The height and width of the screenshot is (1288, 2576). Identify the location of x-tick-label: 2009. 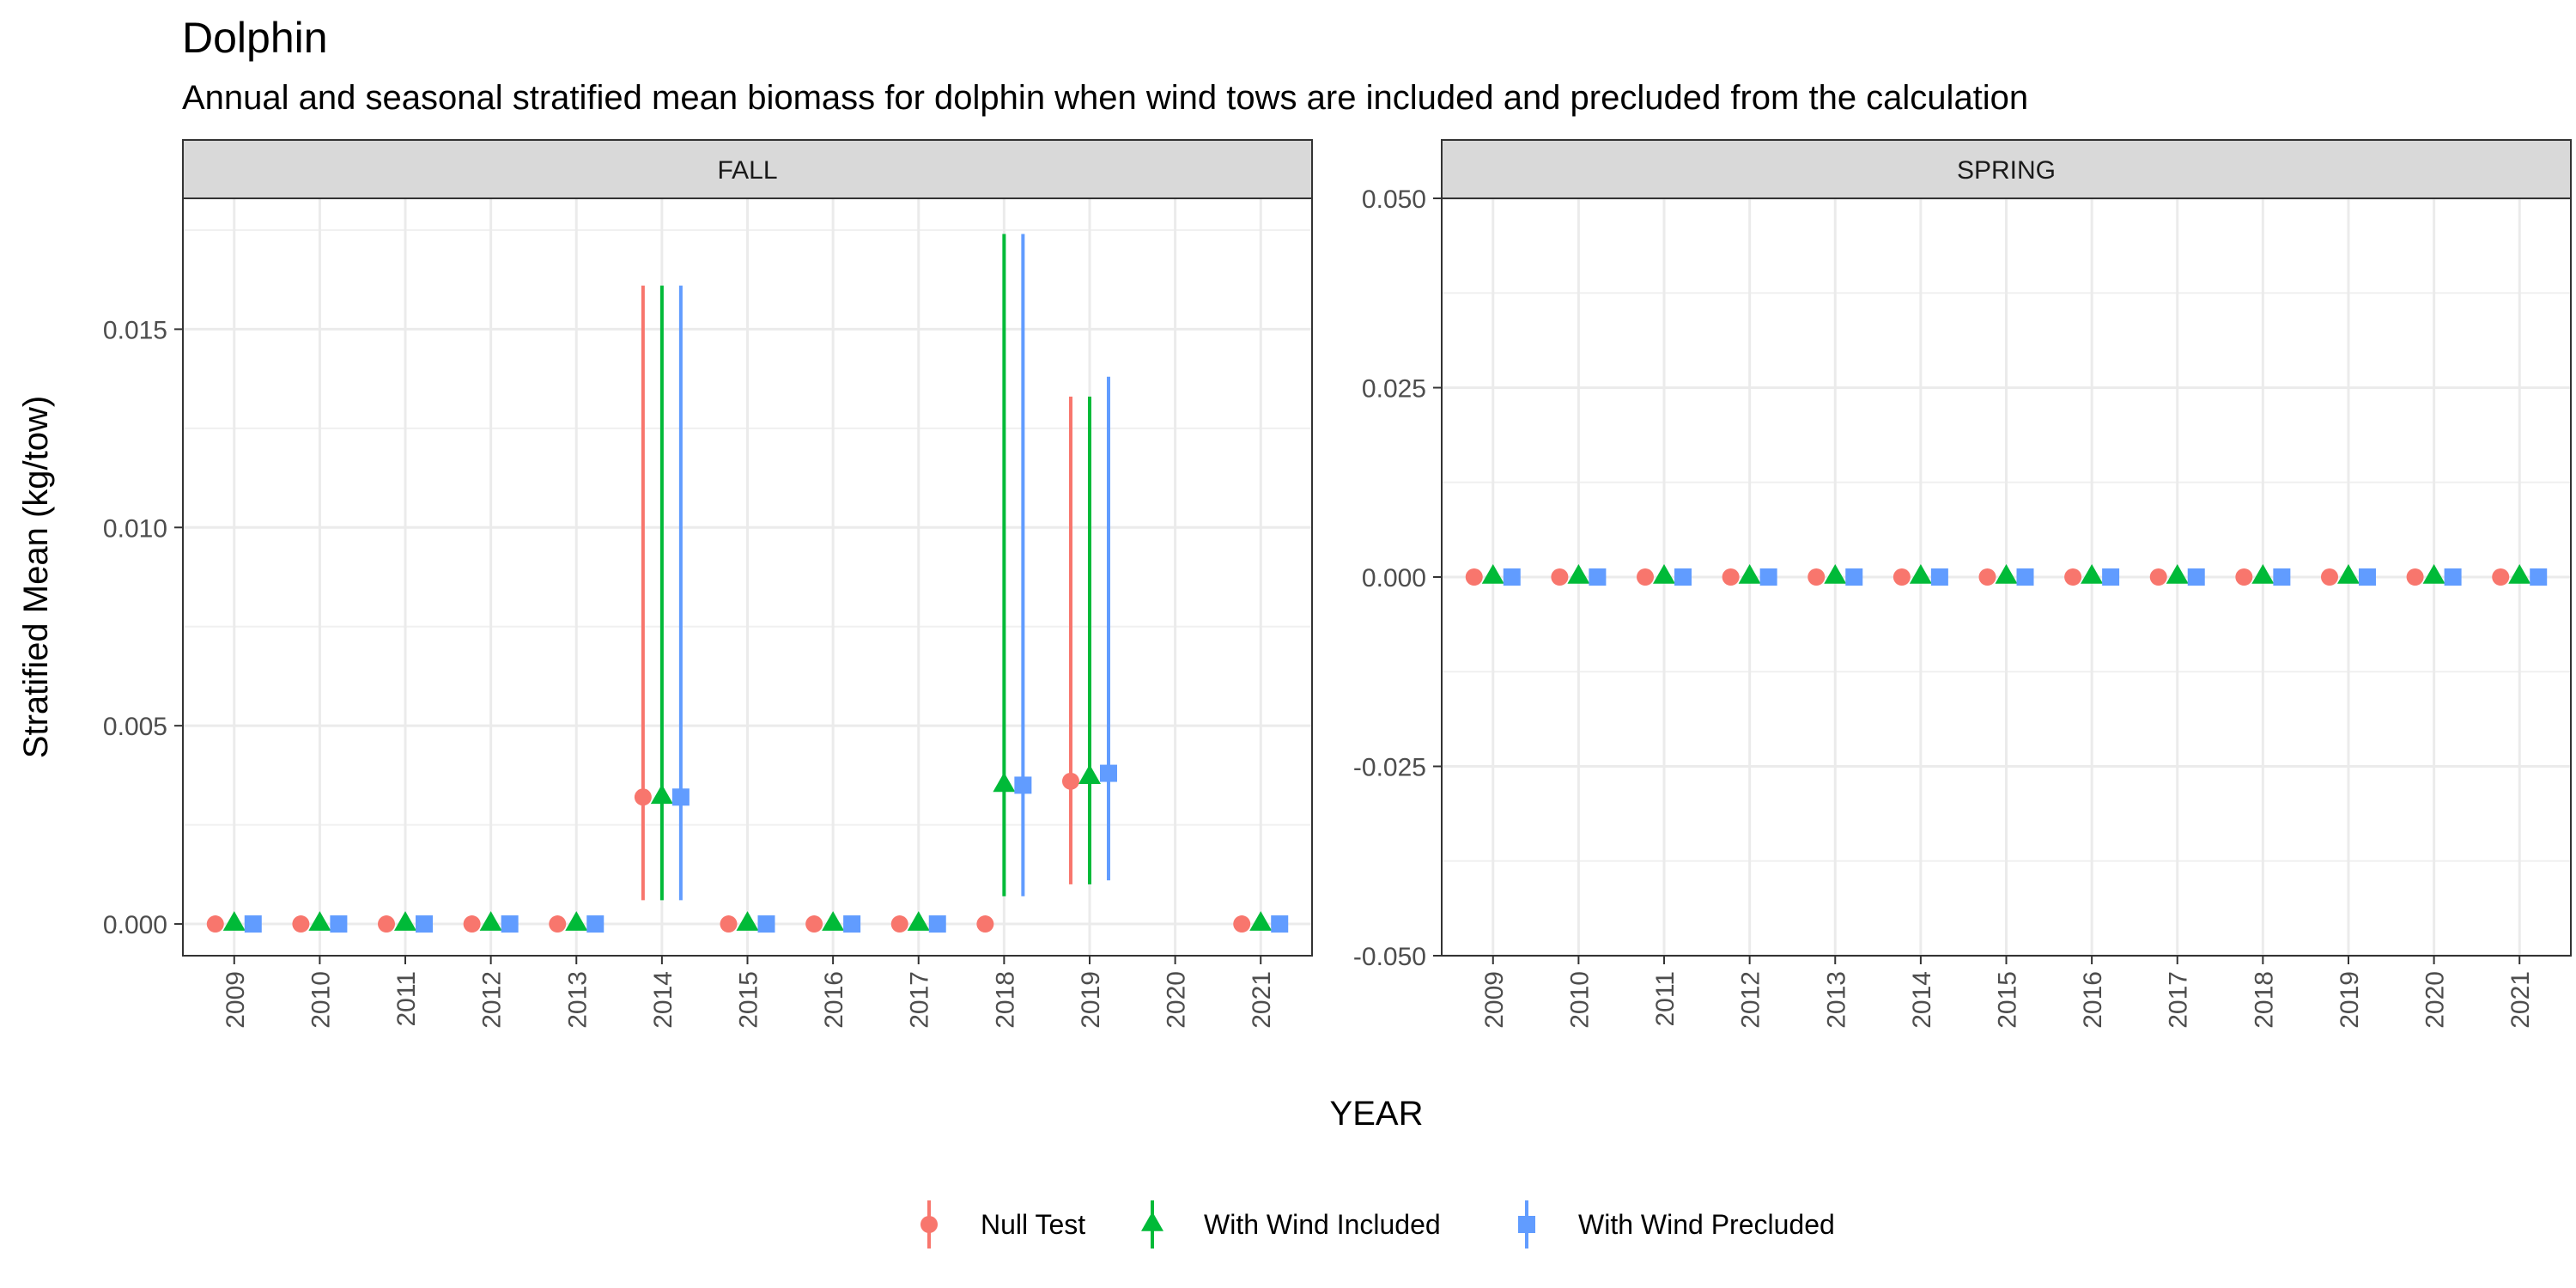
(1495, 1000).